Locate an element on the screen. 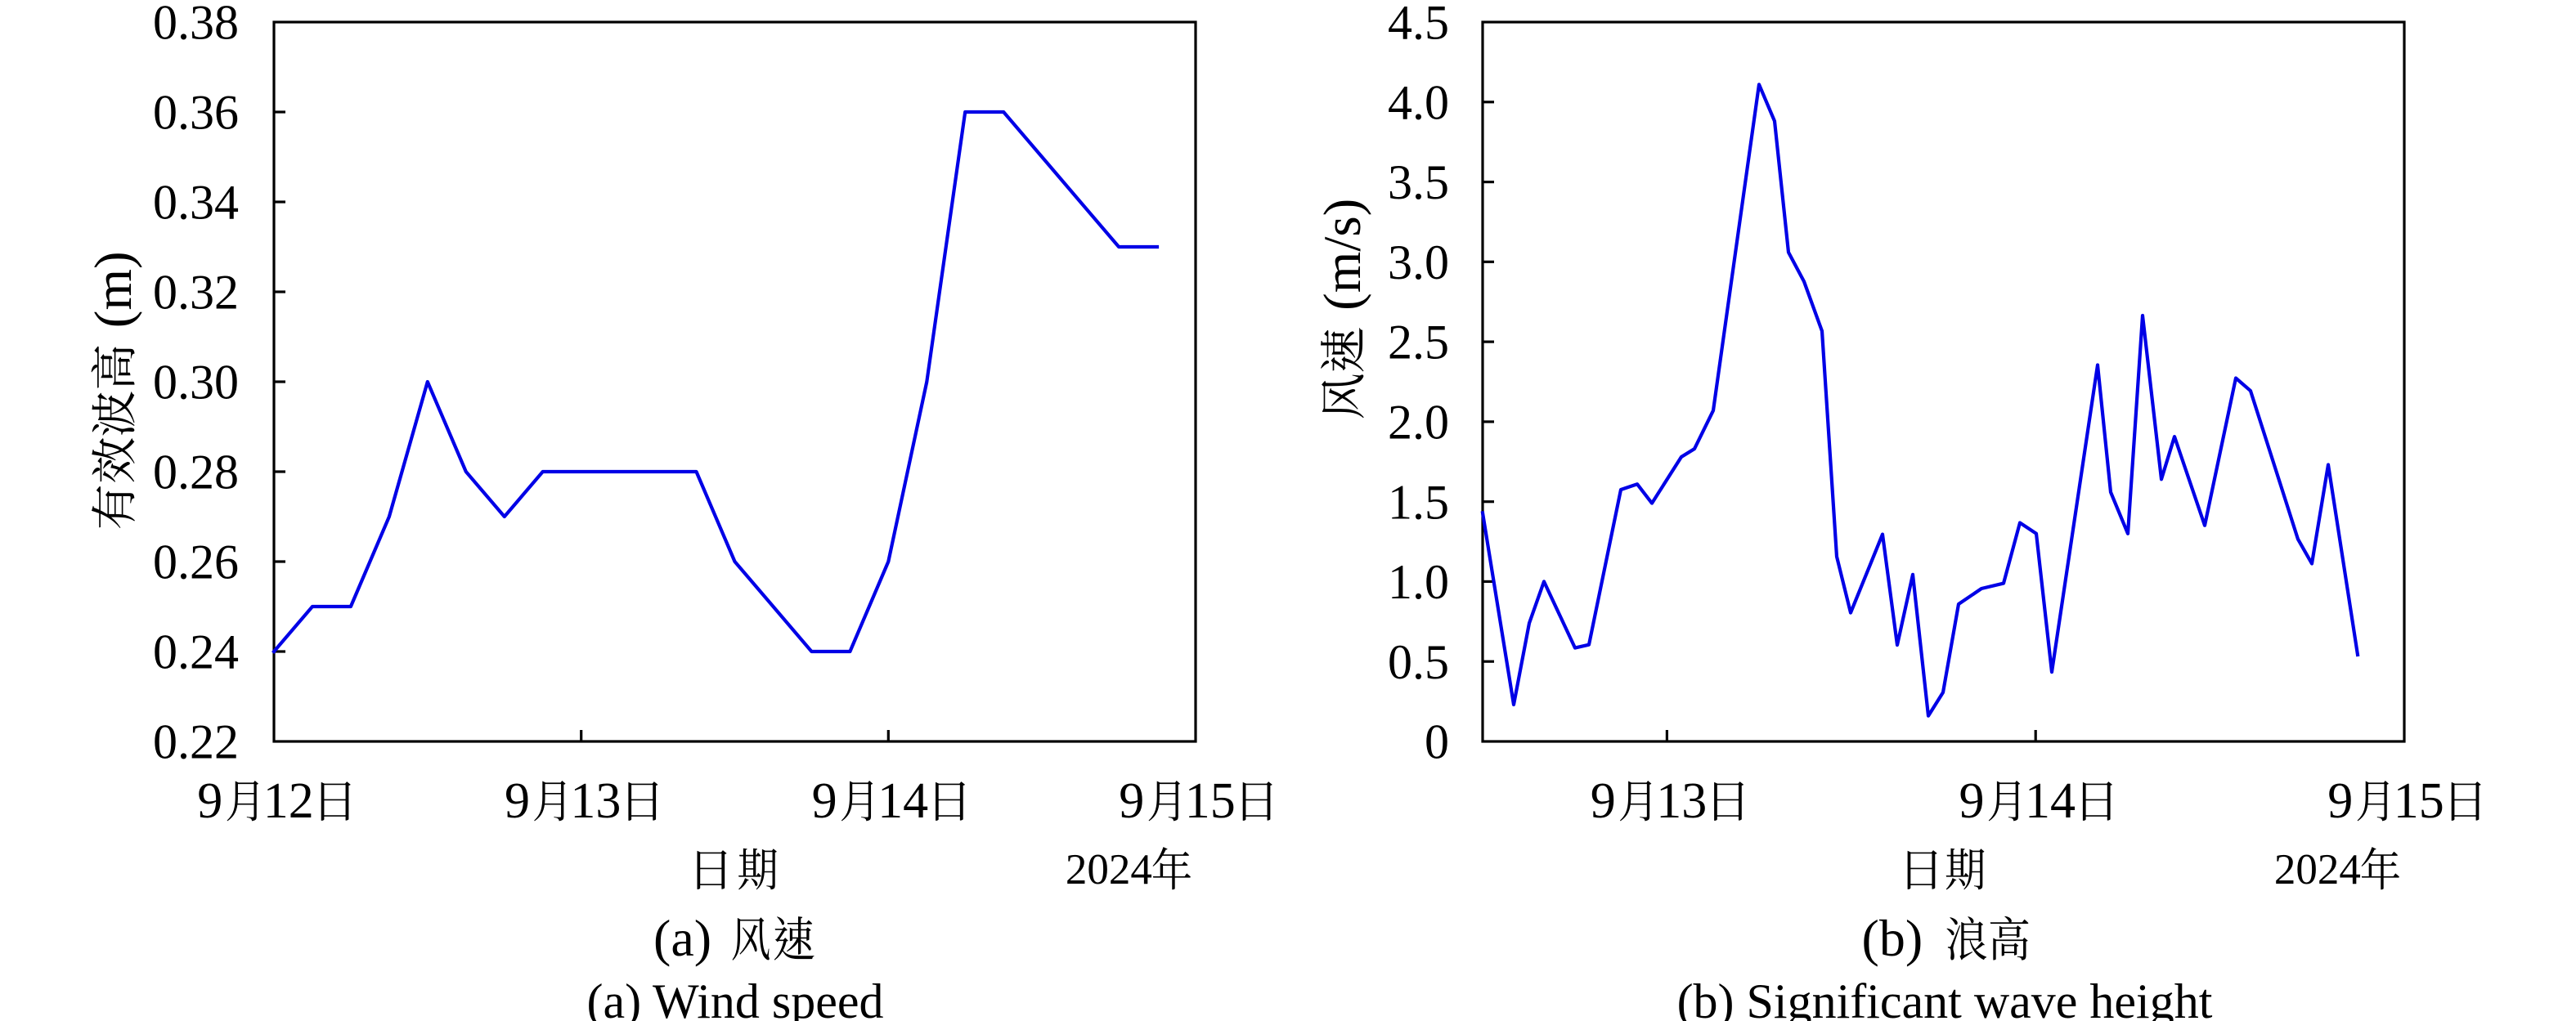 The height and width of the screenshot is (1021, 2576). svg-text: (b) Significant wave height is located at coordinates (1945, 997).